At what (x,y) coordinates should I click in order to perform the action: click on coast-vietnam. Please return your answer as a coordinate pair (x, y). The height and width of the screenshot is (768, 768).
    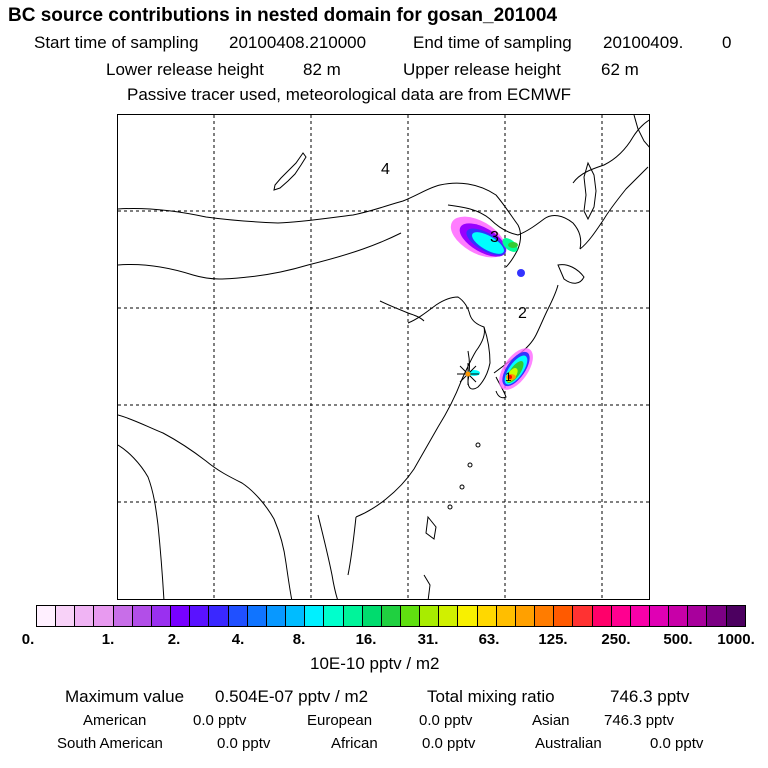
    Looking at the image, I should click on (352, 546).